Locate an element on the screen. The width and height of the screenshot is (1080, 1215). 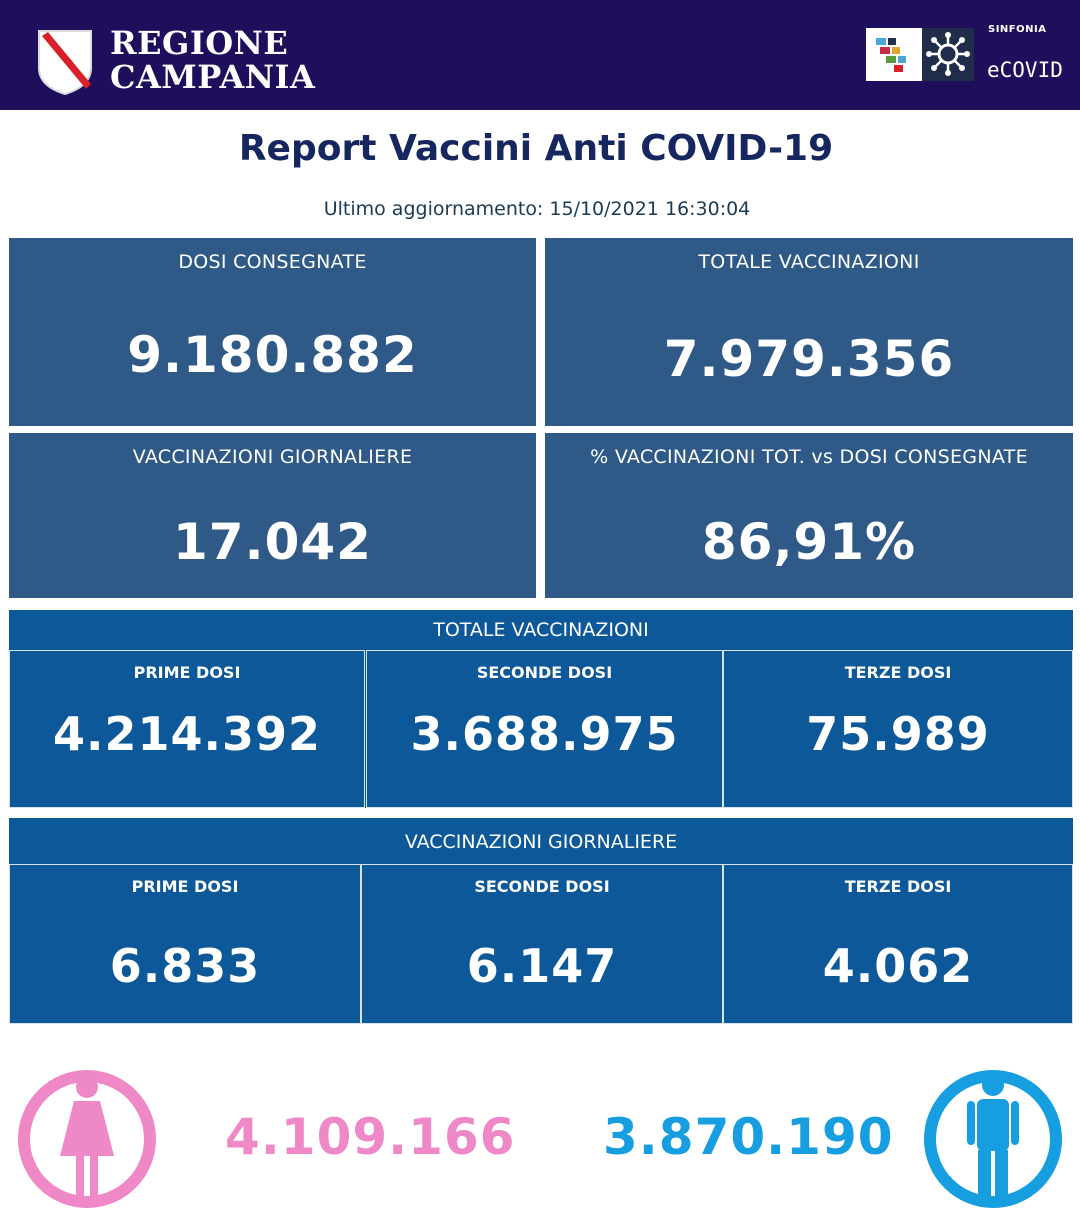
cell-value: 6.147 is located at coordinates (542, 966).